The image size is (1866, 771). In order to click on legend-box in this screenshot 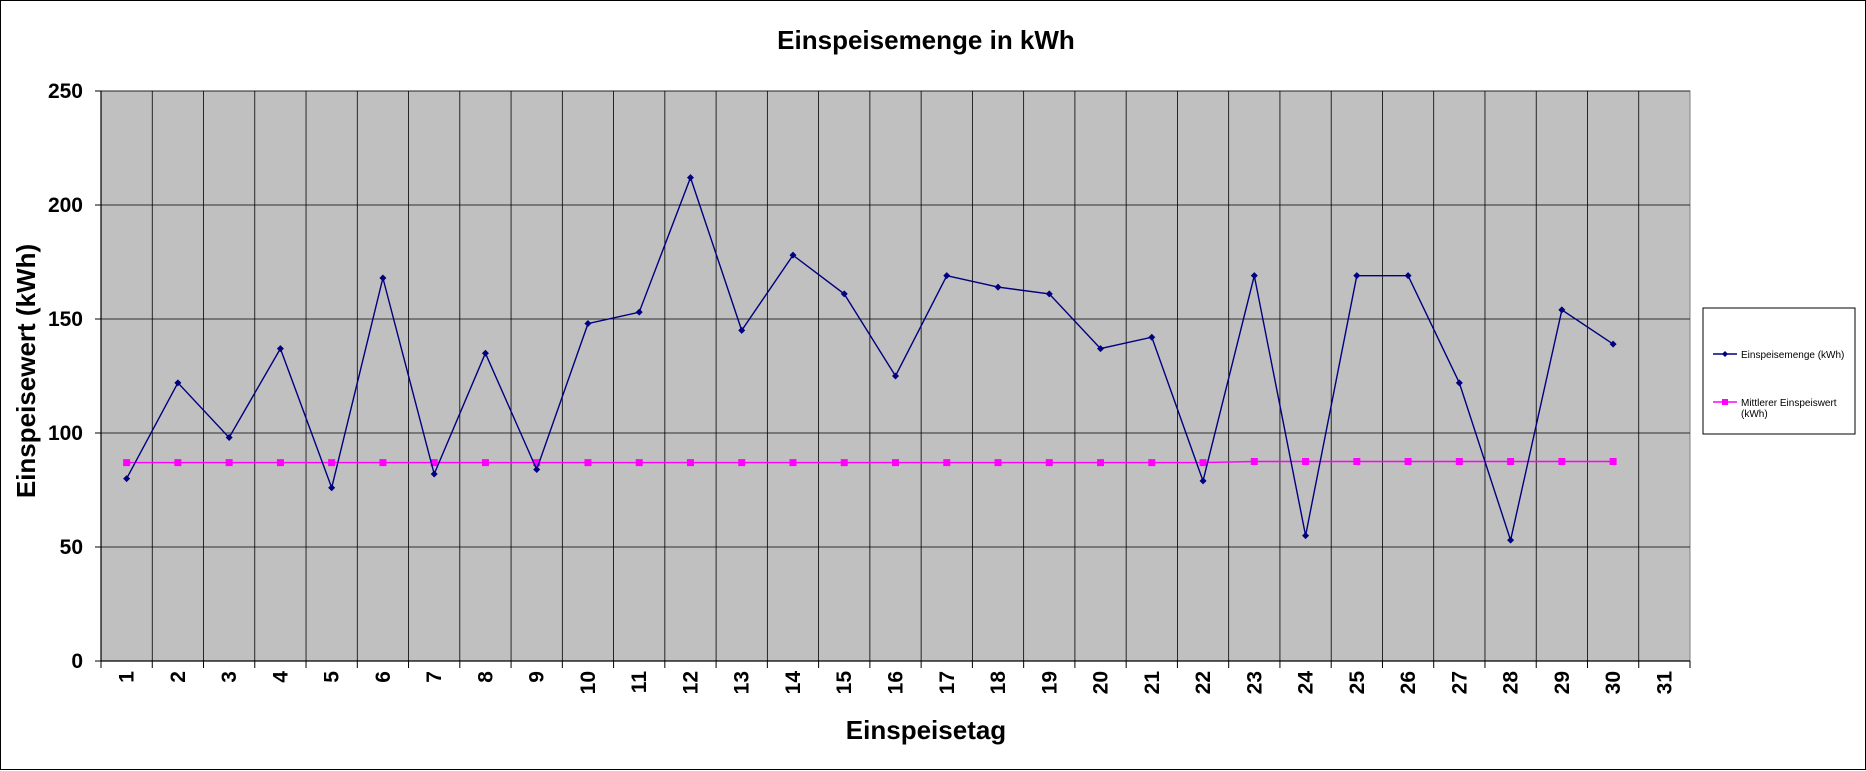, I will do `click(1779, 371)`.